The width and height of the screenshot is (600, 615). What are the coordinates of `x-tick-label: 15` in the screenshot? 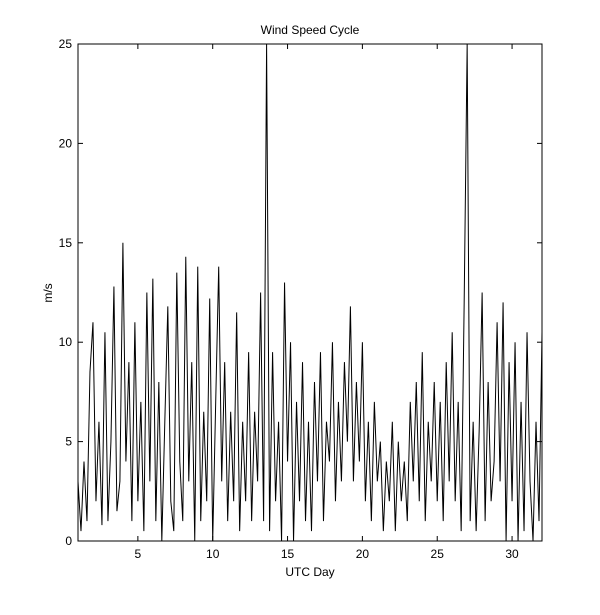 It's located at (288, 554).